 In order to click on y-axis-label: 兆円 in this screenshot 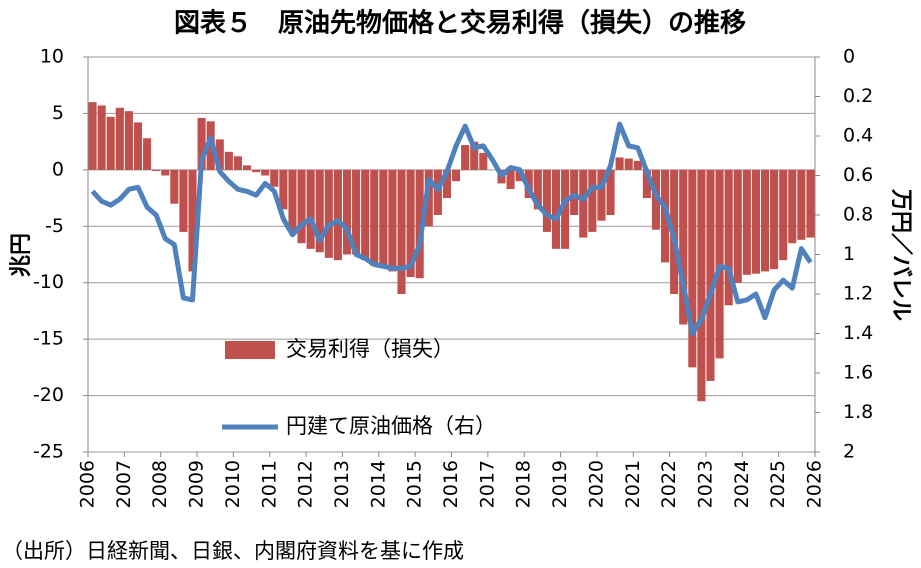, I will do `click(21, 255)`.